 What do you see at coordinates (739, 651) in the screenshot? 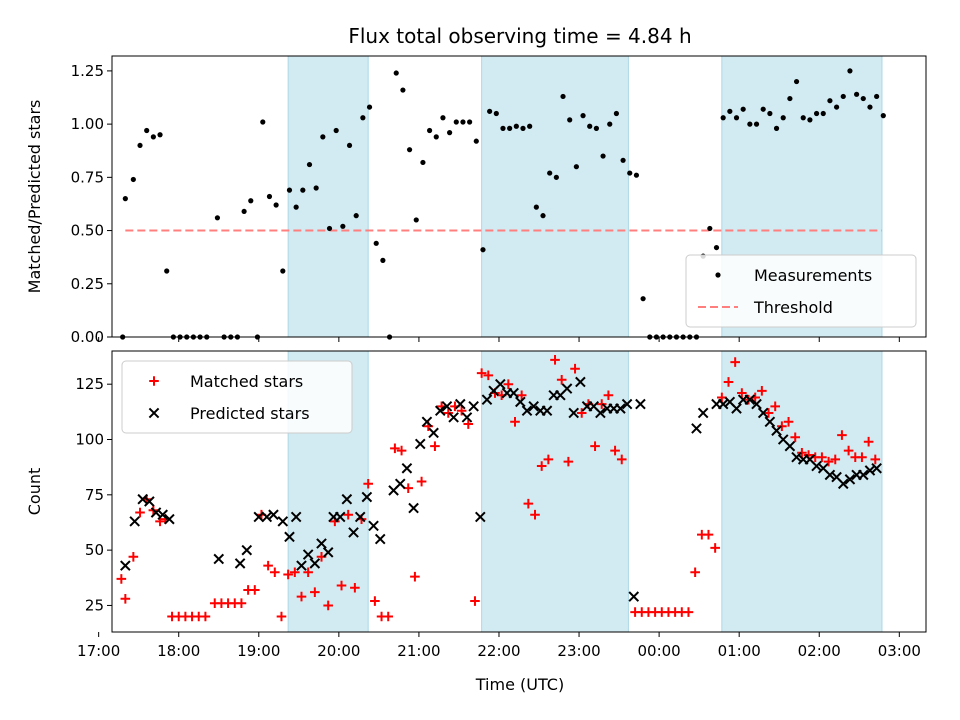
I see `x-tick-label: 01:00` at bounding box center [739, 651].